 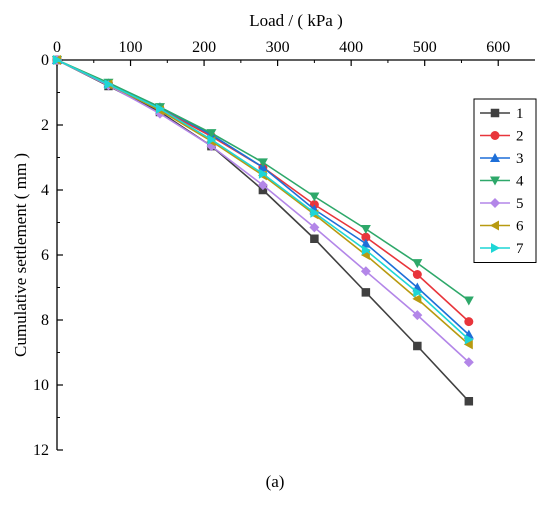 I want to click on y-tick-label: 6, so click(x=45, y=255).